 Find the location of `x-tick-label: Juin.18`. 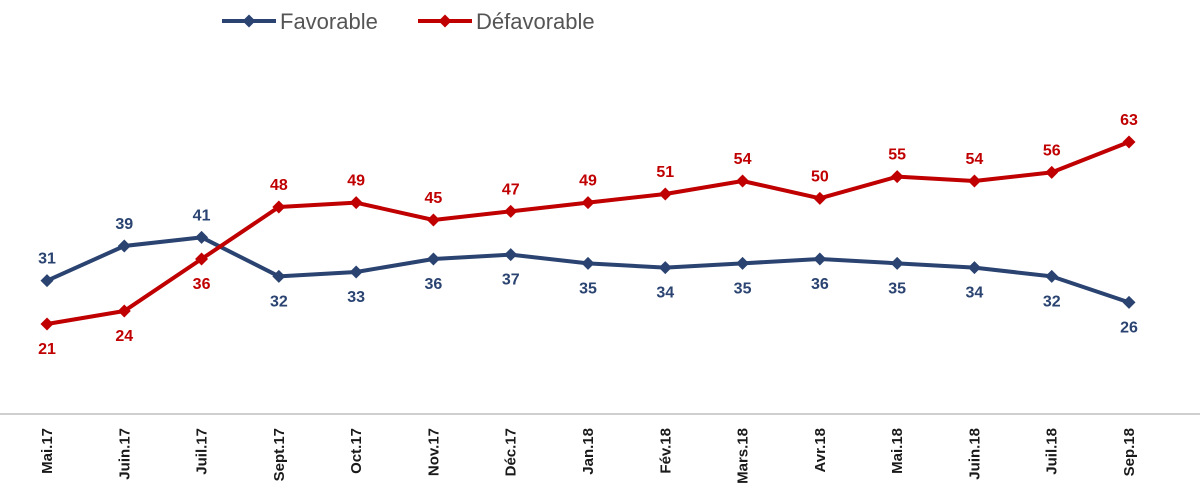

x-tick-label: Juin.18 is located at coordinates (974, 454).